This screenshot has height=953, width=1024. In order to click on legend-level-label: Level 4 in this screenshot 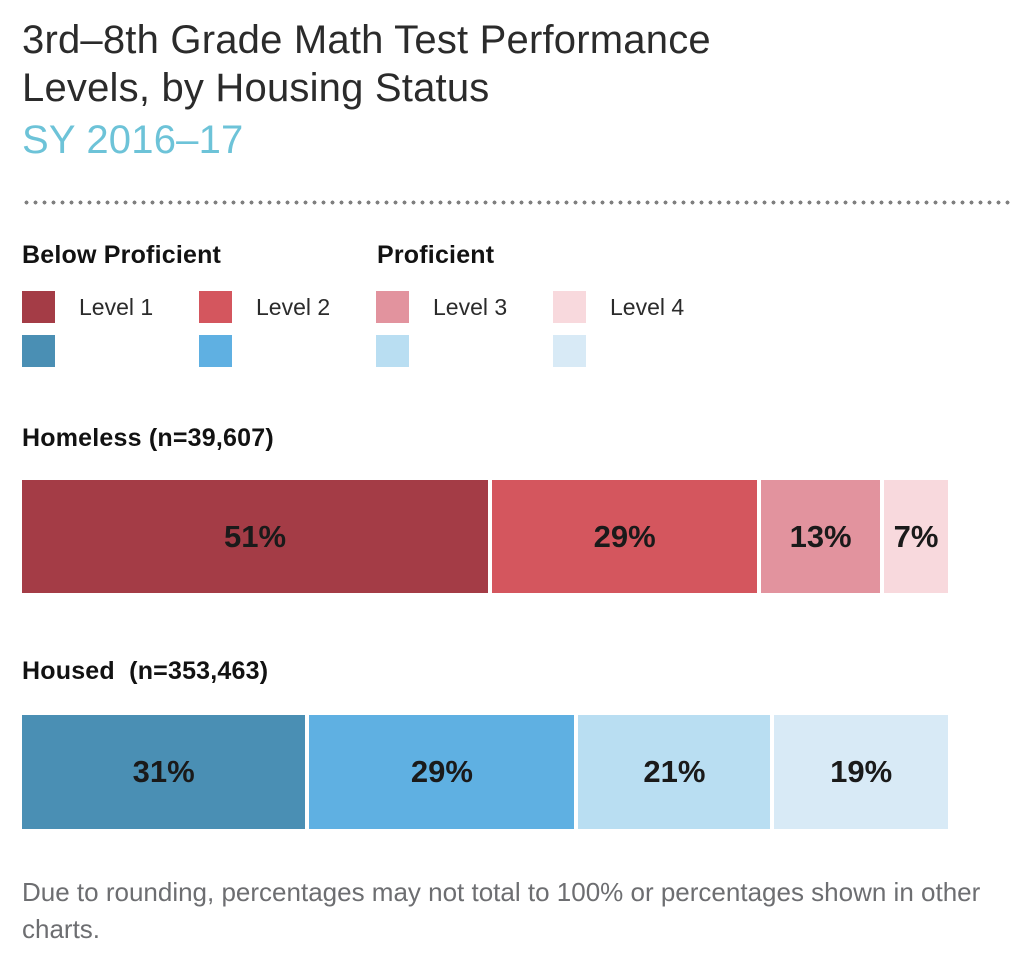, I will do `click(647, 306)`.